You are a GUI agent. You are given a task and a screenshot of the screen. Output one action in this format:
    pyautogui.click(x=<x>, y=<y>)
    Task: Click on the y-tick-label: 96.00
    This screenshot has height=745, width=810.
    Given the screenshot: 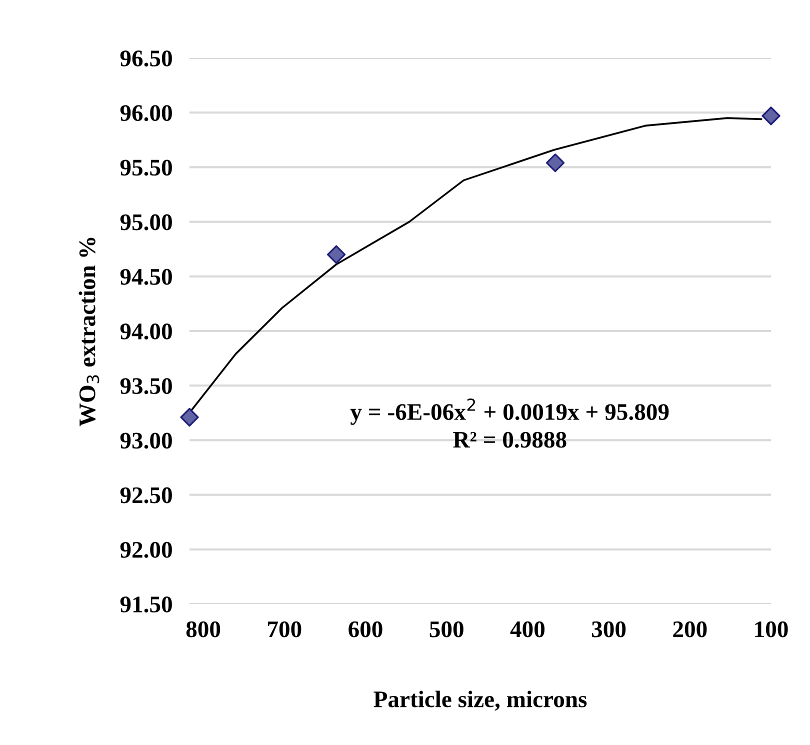 What is the action you would take?
    pyautogui.click(x=146, y=113)
    